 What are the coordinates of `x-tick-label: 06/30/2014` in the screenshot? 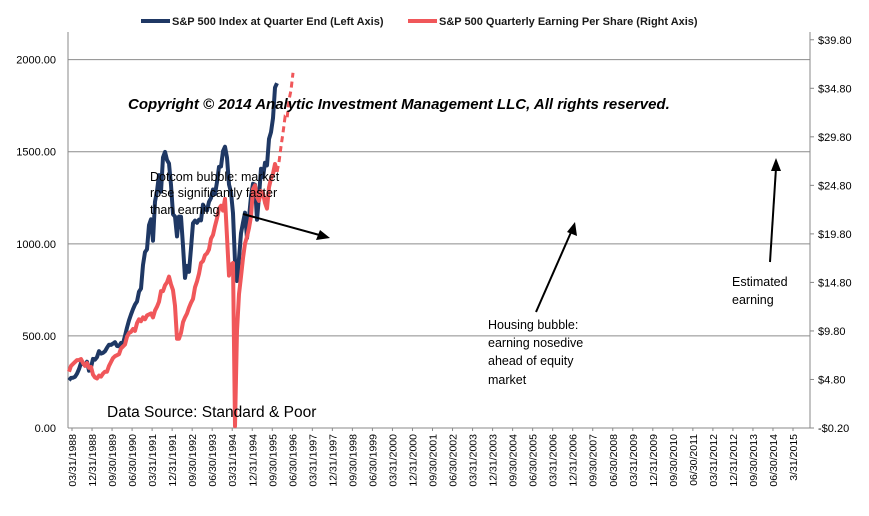 It's located at (774, 460).